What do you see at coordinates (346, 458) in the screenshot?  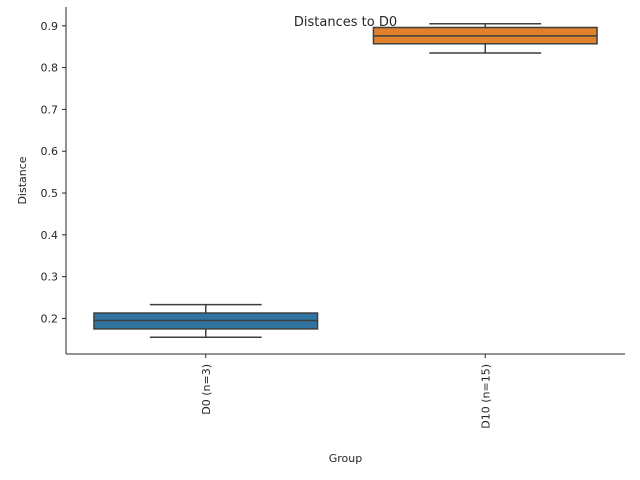 I see `x-axis-label: Group` at bounding box center [346, 458].